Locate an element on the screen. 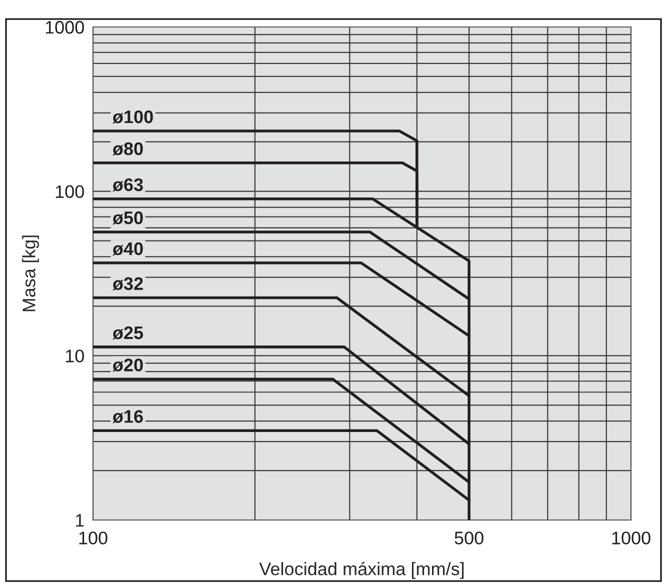 Image resolution: width=663 pixels, height=584 pixels. x-tick-label: 100 is located at coordinates (93, 538).